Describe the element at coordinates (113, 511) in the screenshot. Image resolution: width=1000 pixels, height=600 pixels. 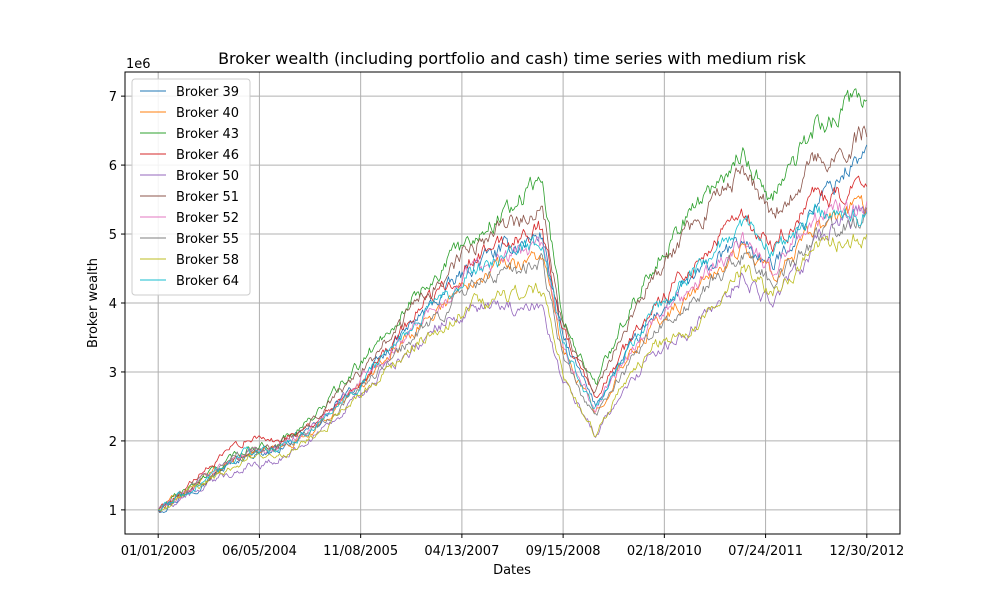
I see `y-tick-label: 1` at that location.